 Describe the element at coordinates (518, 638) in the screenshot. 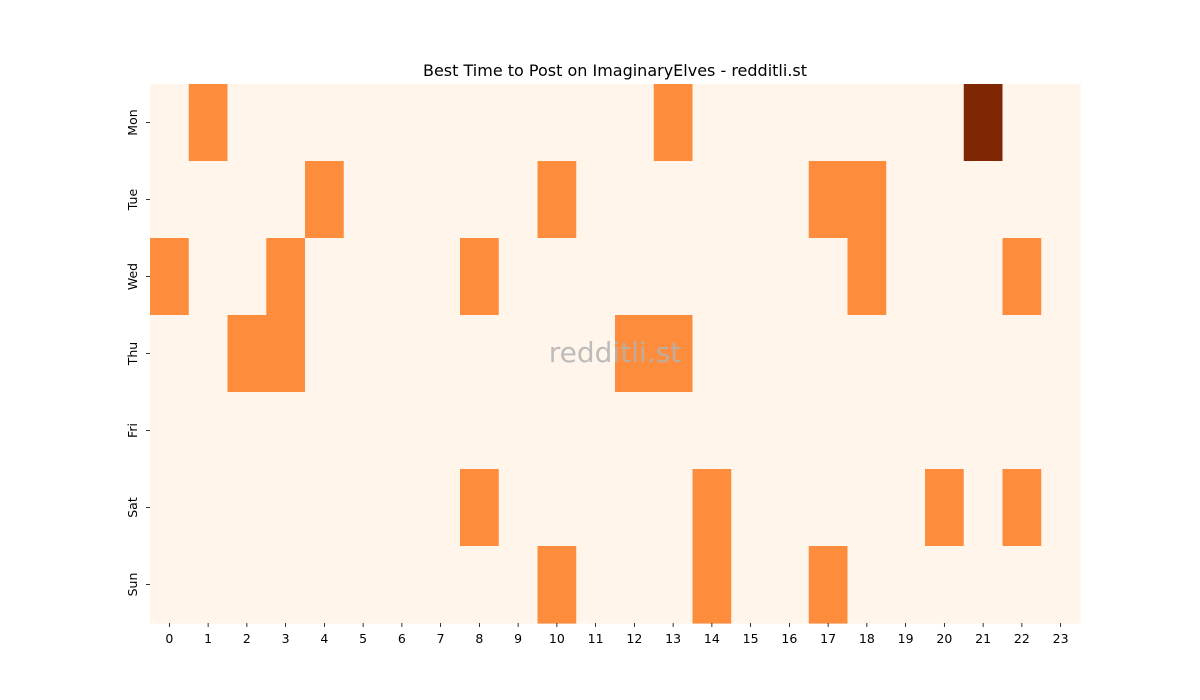

I see `x-tick-label: 9` at that location.